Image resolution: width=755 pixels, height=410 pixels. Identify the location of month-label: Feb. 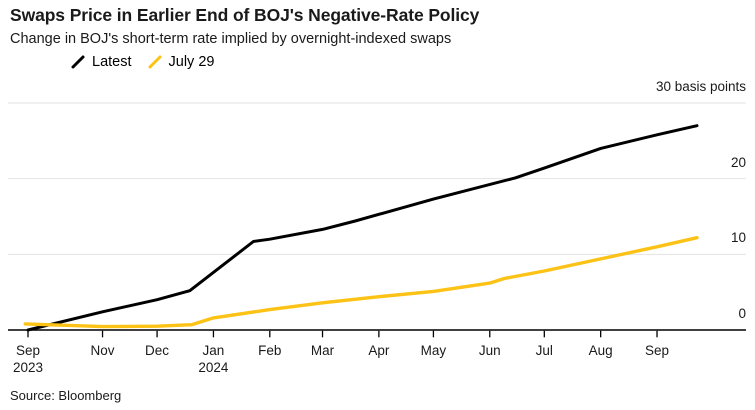
(270, 350).